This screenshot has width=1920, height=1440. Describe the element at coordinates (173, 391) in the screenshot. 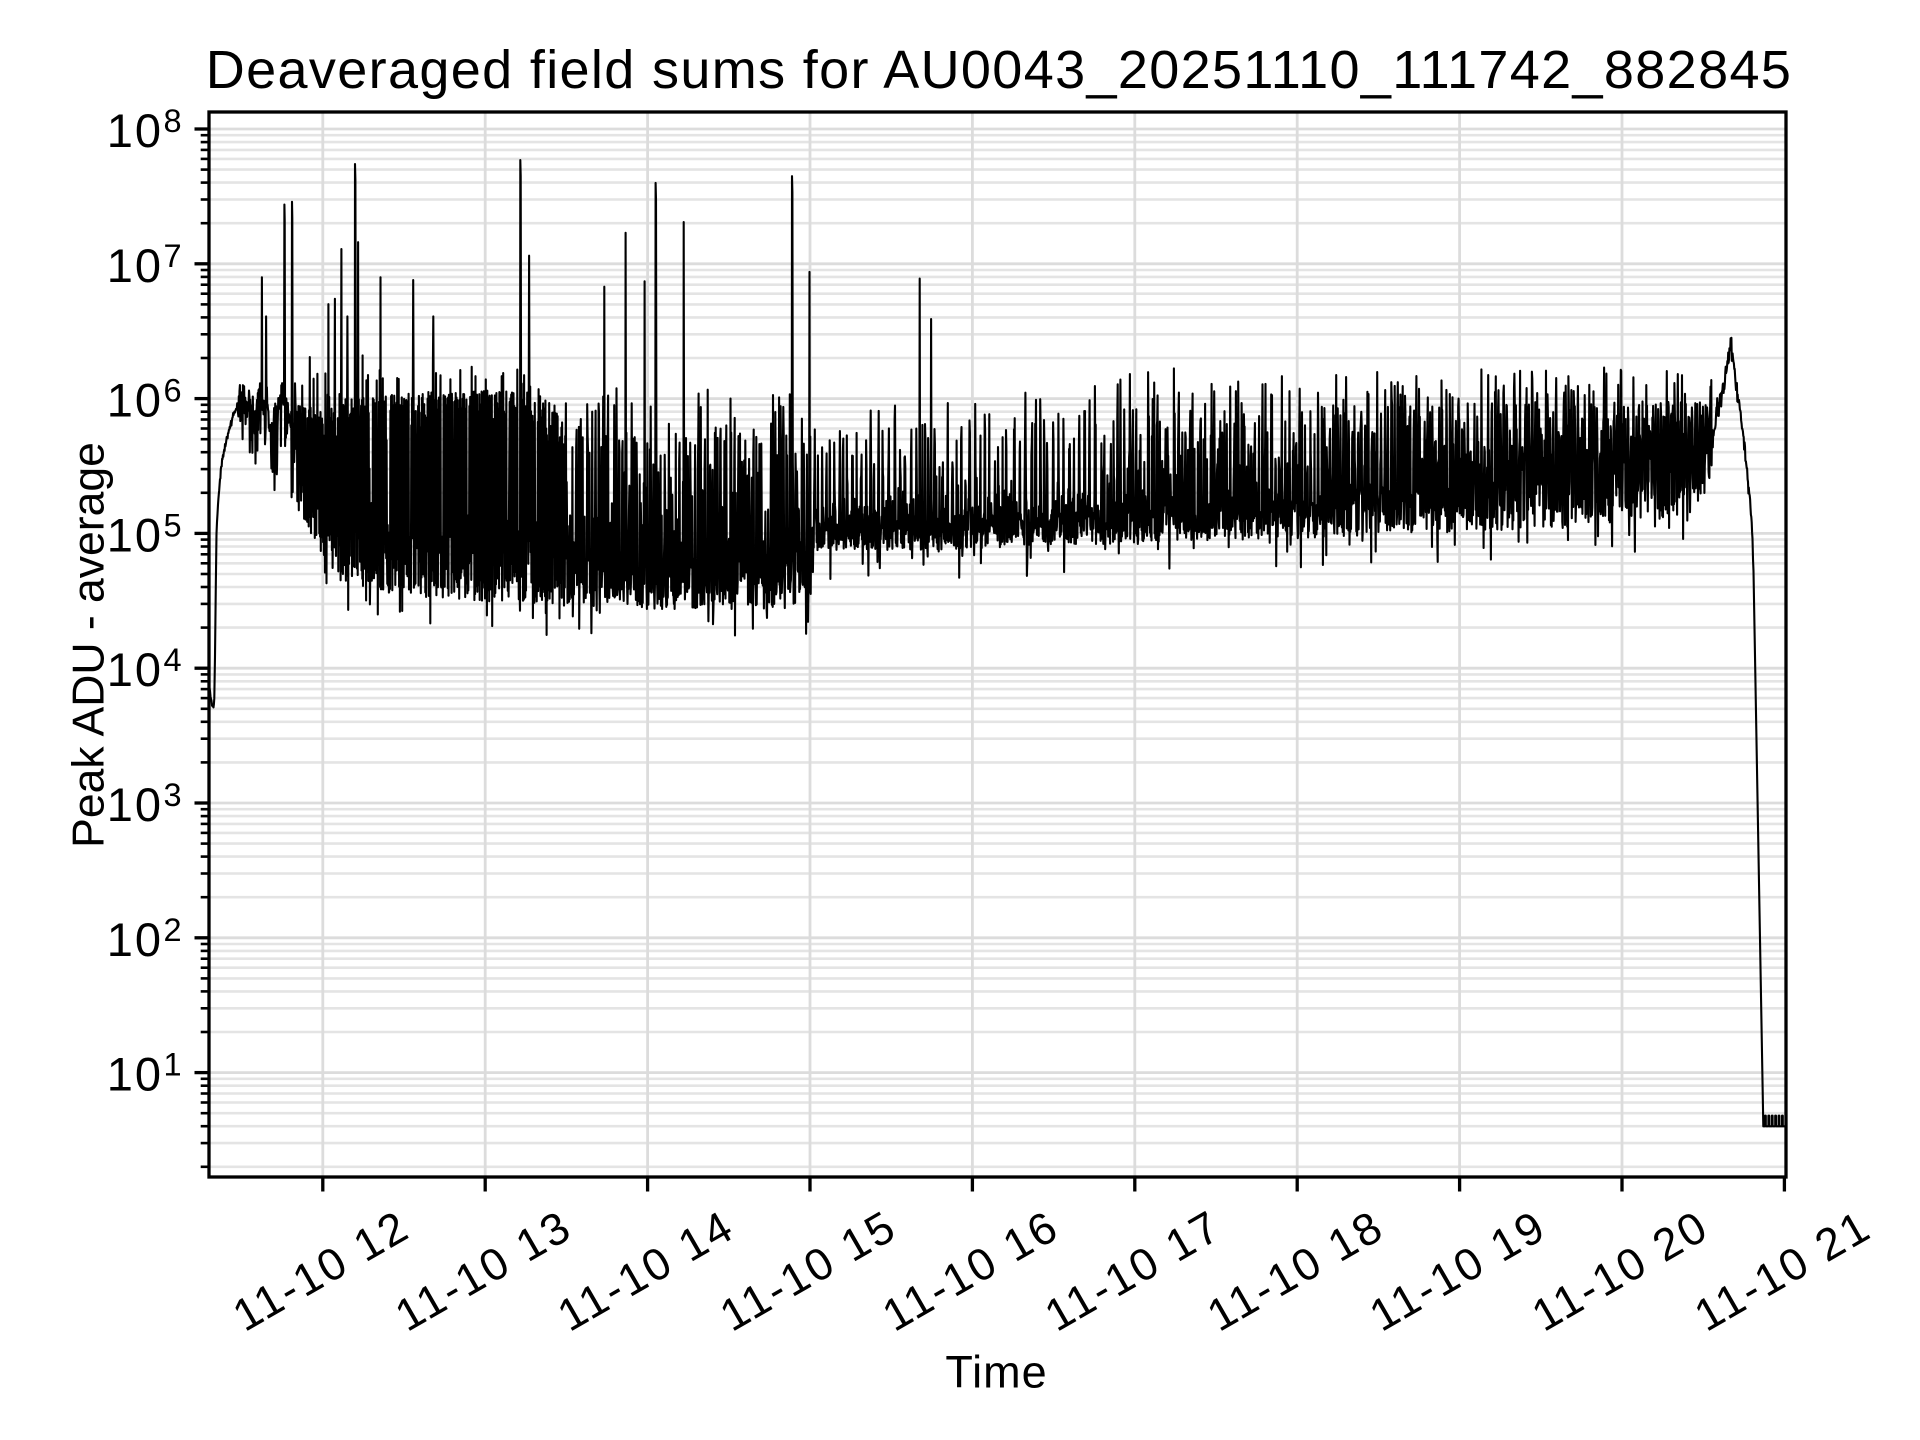

I see `svg-text: 6` at that location.